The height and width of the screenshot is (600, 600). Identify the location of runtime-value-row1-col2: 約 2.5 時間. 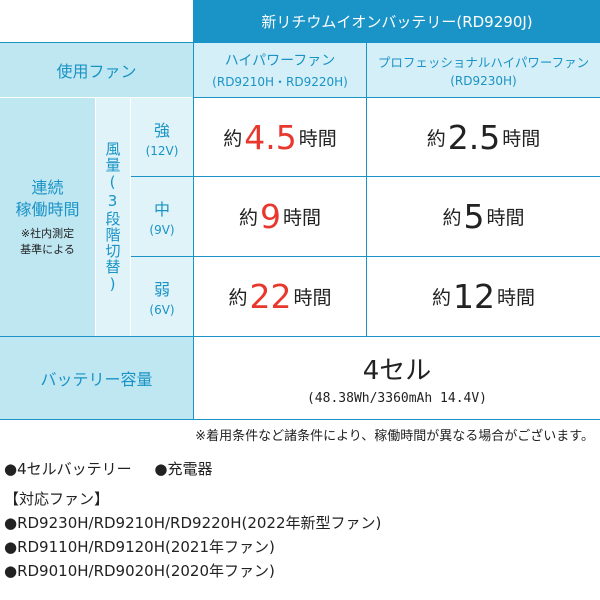
(483, 137).